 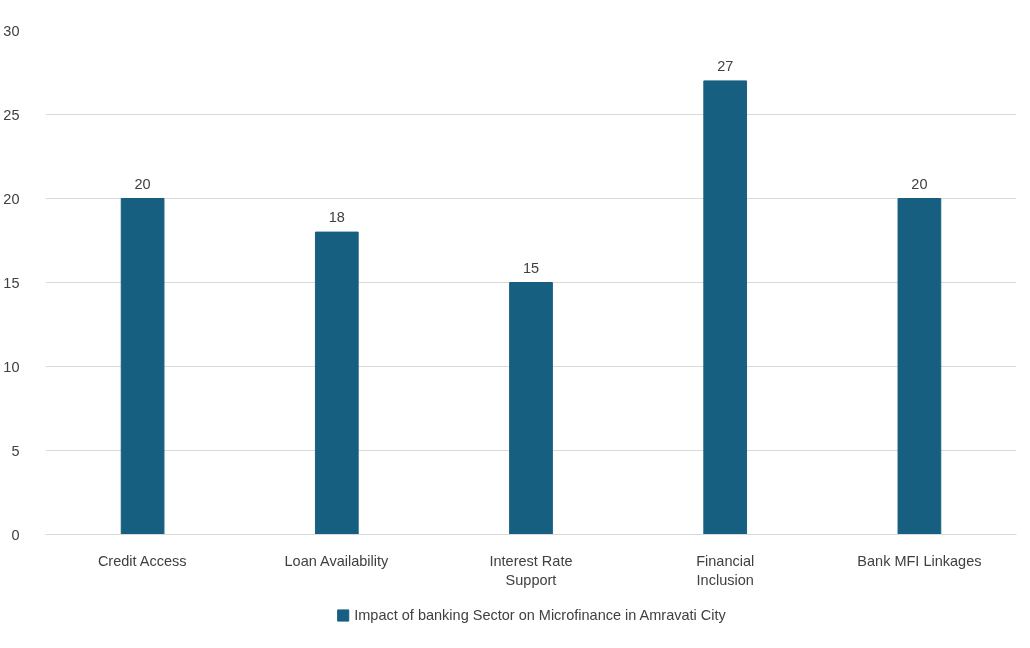 I want to click on data-label: 27, so click(x=725, y=65).